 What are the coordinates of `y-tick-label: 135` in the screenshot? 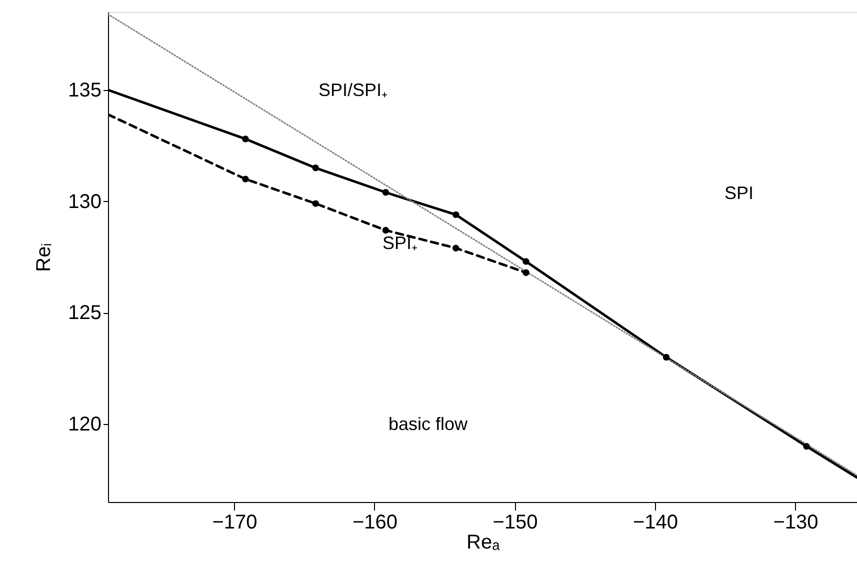 It's located at (85, 90).